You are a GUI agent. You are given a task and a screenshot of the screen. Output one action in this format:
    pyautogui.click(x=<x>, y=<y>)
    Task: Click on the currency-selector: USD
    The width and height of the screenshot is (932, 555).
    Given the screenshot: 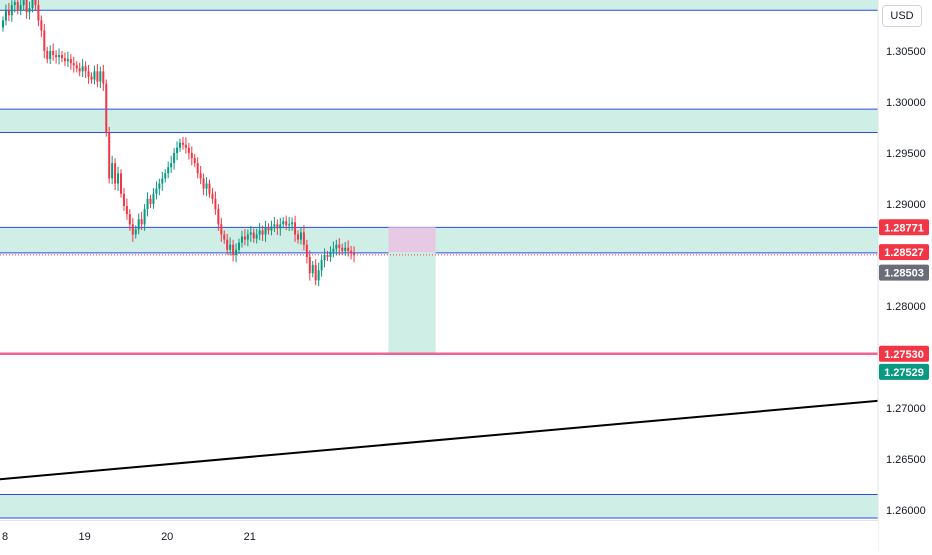 What is the action you would take?
    pyautogui.click(x=902, y=16)
    